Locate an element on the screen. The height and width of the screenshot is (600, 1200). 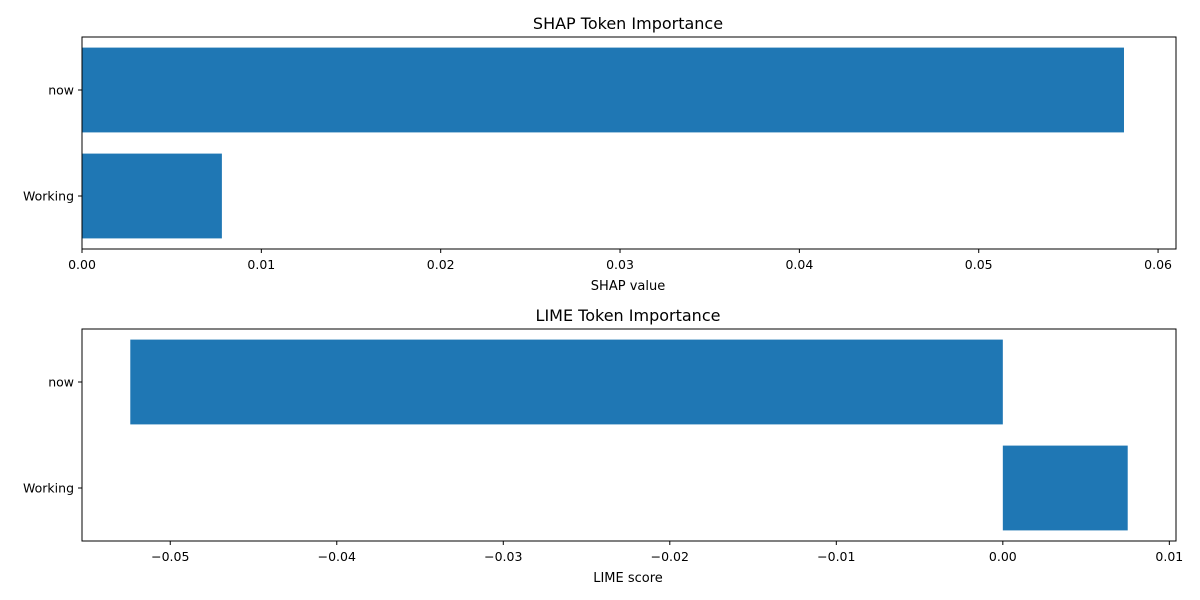
shap-x-tick-label: 0.04 is located at coordinates (799, 264).